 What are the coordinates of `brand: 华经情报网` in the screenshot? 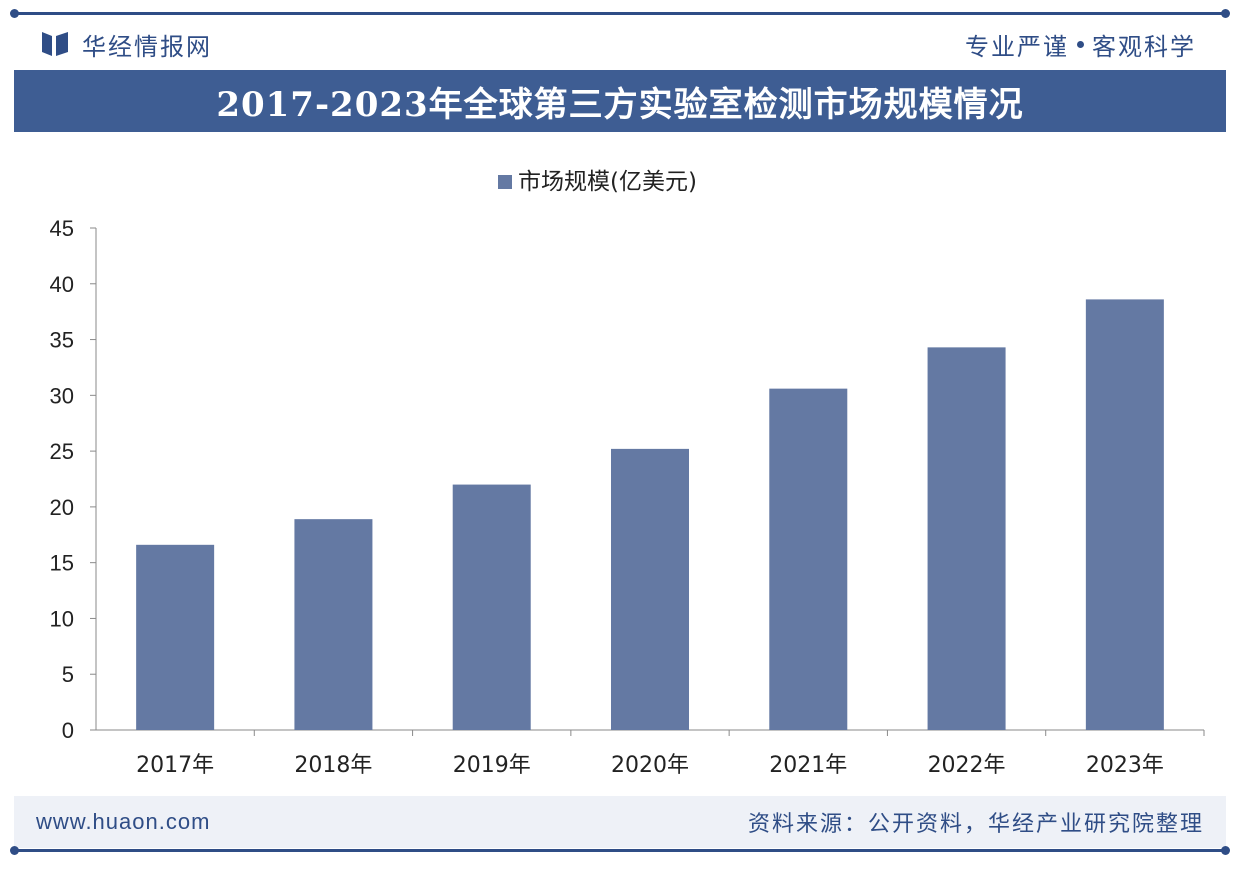 It's located at (126, 44).